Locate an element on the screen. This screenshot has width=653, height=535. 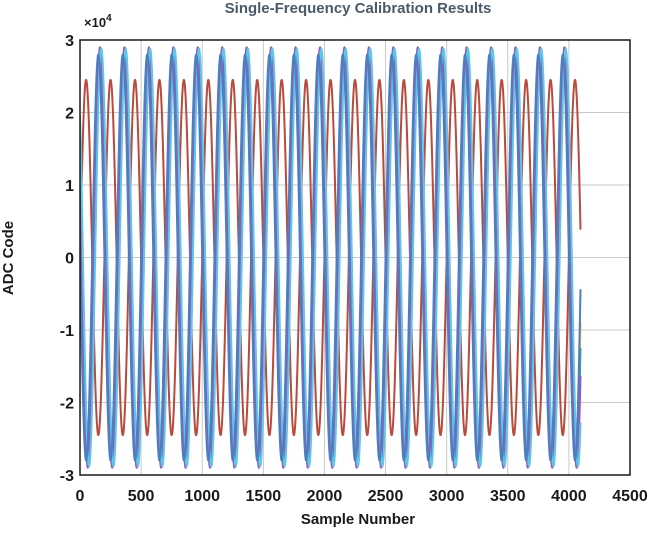
y-tick-label: 0 is located at coordinates (69, 259).